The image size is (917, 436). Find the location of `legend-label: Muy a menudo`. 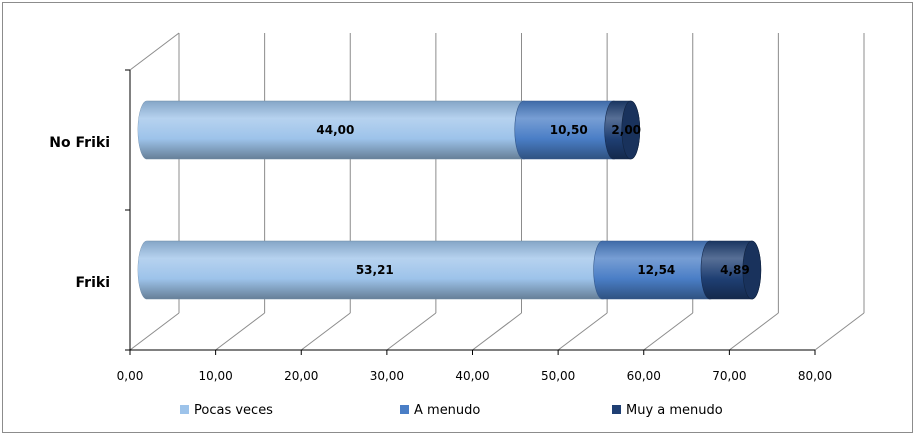

legend-label: Muy a menudo is located at coordinates (674, 410).